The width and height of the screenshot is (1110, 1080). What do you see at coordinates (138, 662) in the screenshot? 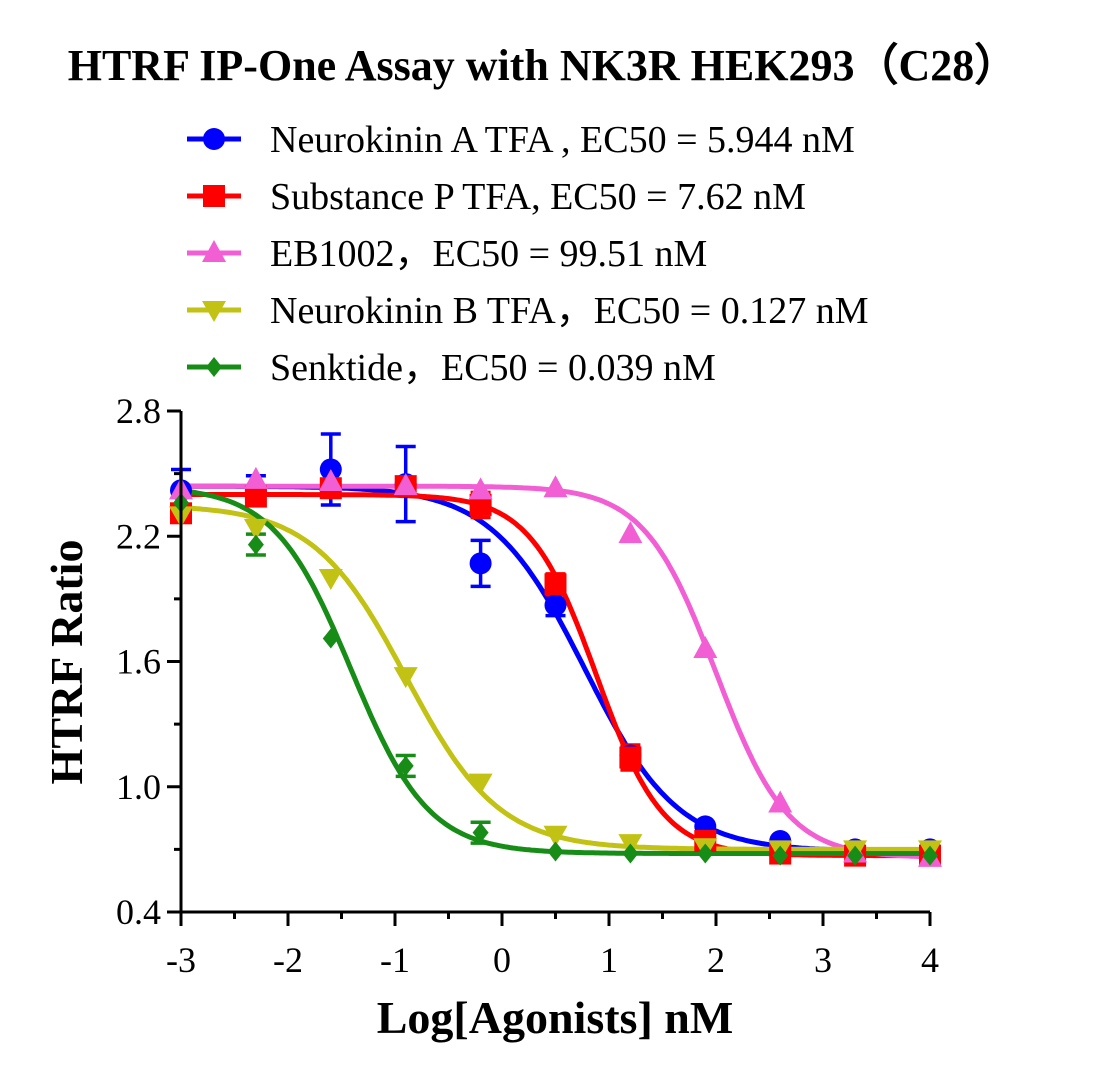
I see `y-tick-label: 1.6` at bounding box center [138, 662].